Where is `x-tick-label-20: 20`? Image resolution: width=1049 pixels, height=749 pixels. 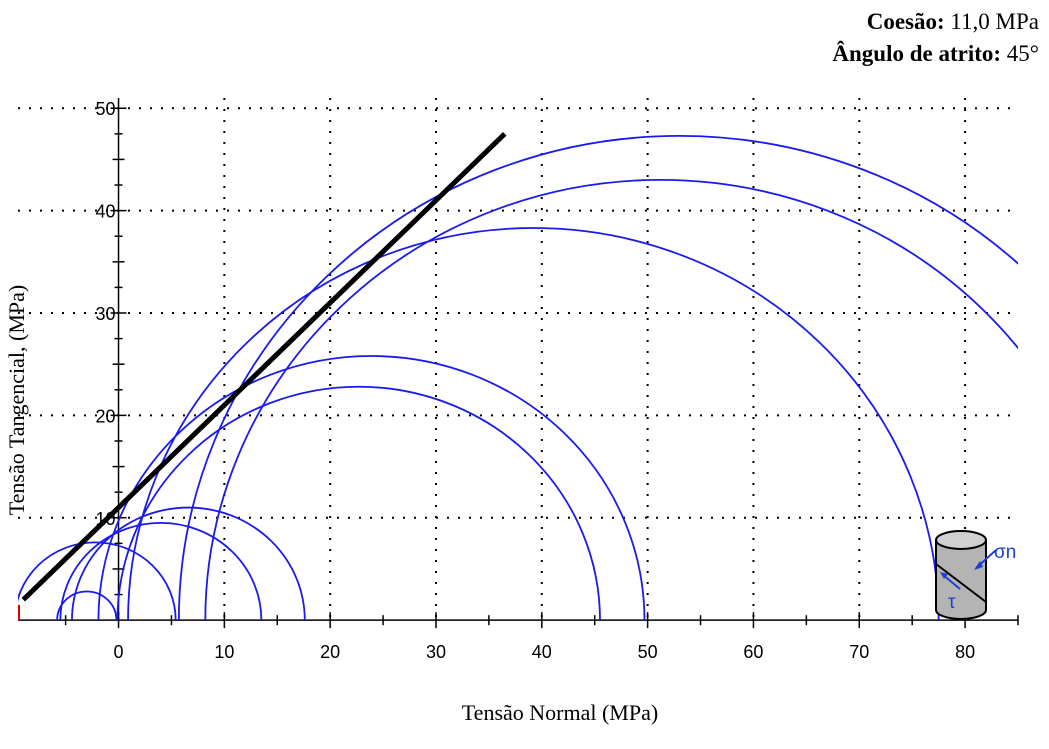 x-tick-label-20: 20 is located at coordinates (330, 652).